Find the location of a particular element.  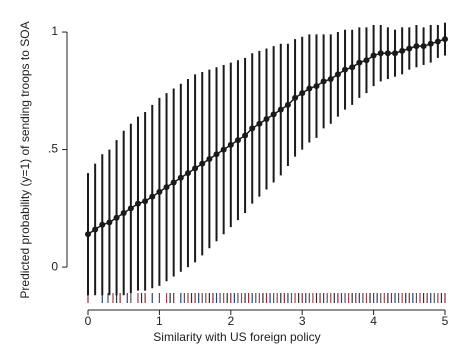

x-tick-label: 4 is located at coordinates (373, 321).